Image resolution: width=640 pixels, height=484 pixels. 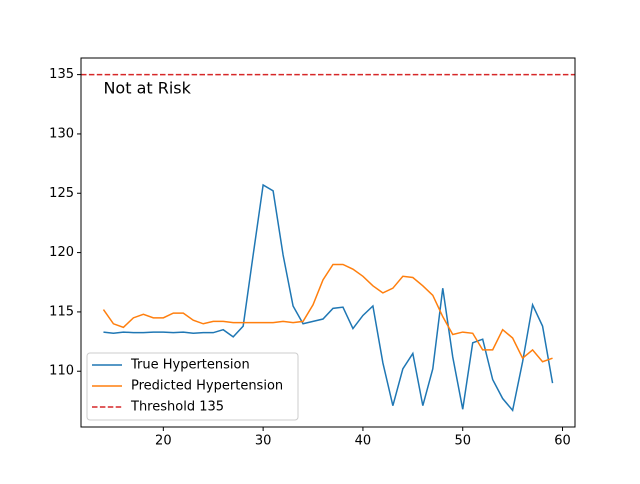 I want to click on y-tick-label: 130, so click(x=61, y=133).